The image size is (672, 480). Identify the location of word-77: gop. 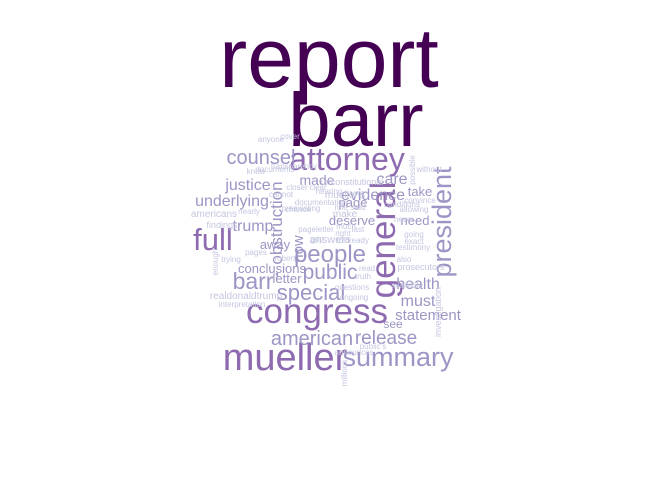
(317, 239).